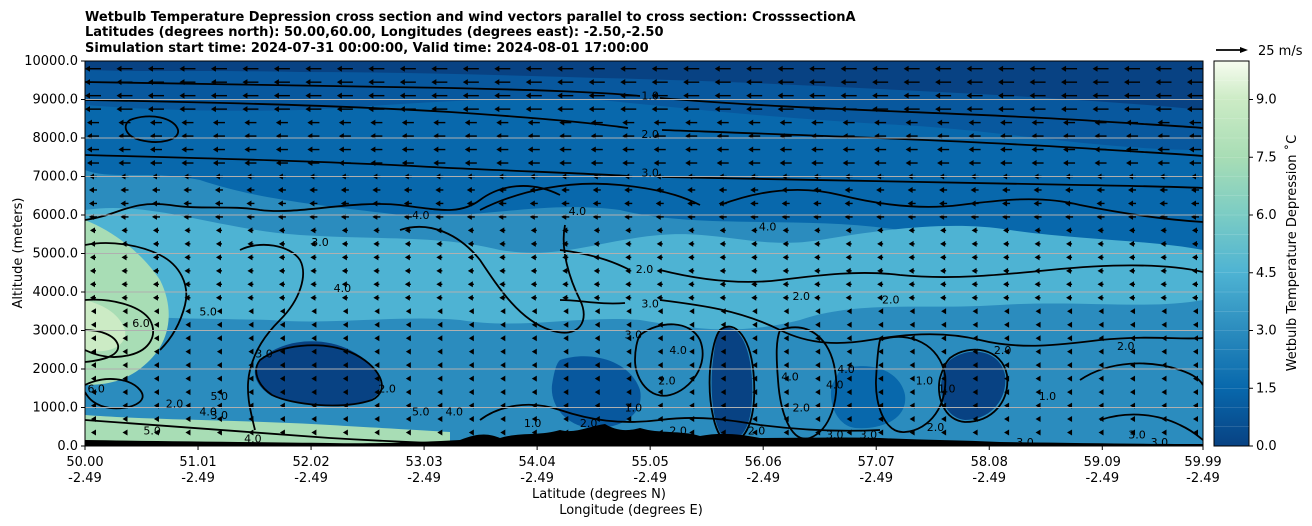  Describe the element at coordinates (1266, 100) in the screenshot. I see `colorbar-tick-label: 9.0` at that location.